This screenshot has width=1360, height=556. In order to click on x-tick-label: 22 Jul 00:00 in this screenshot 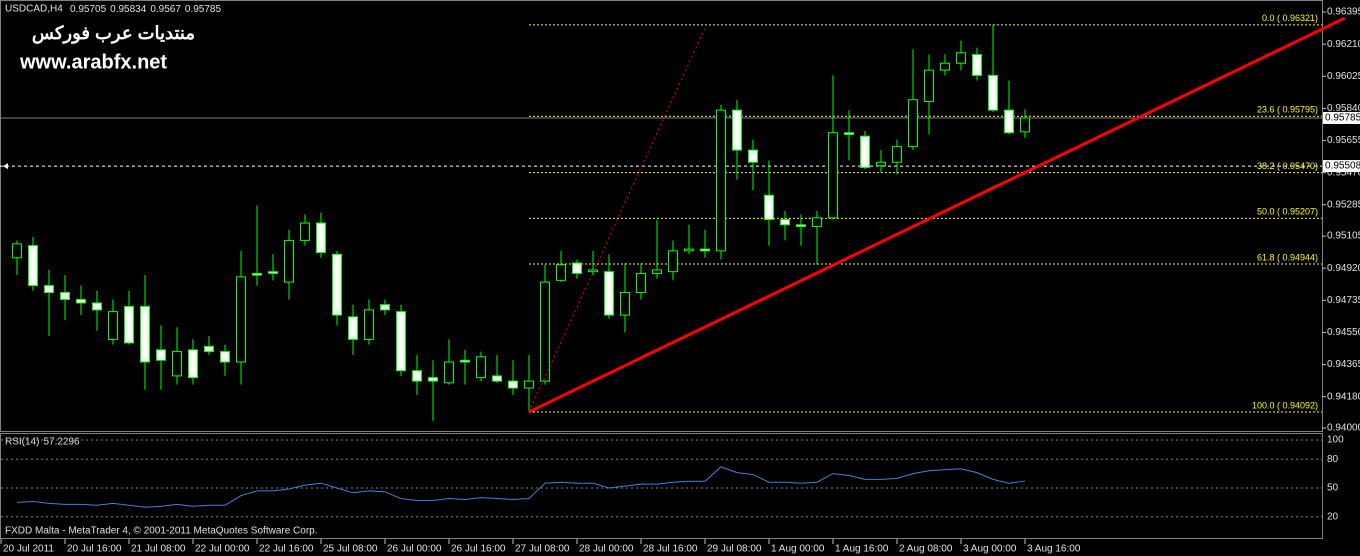, I will do `click(222, 549)`.